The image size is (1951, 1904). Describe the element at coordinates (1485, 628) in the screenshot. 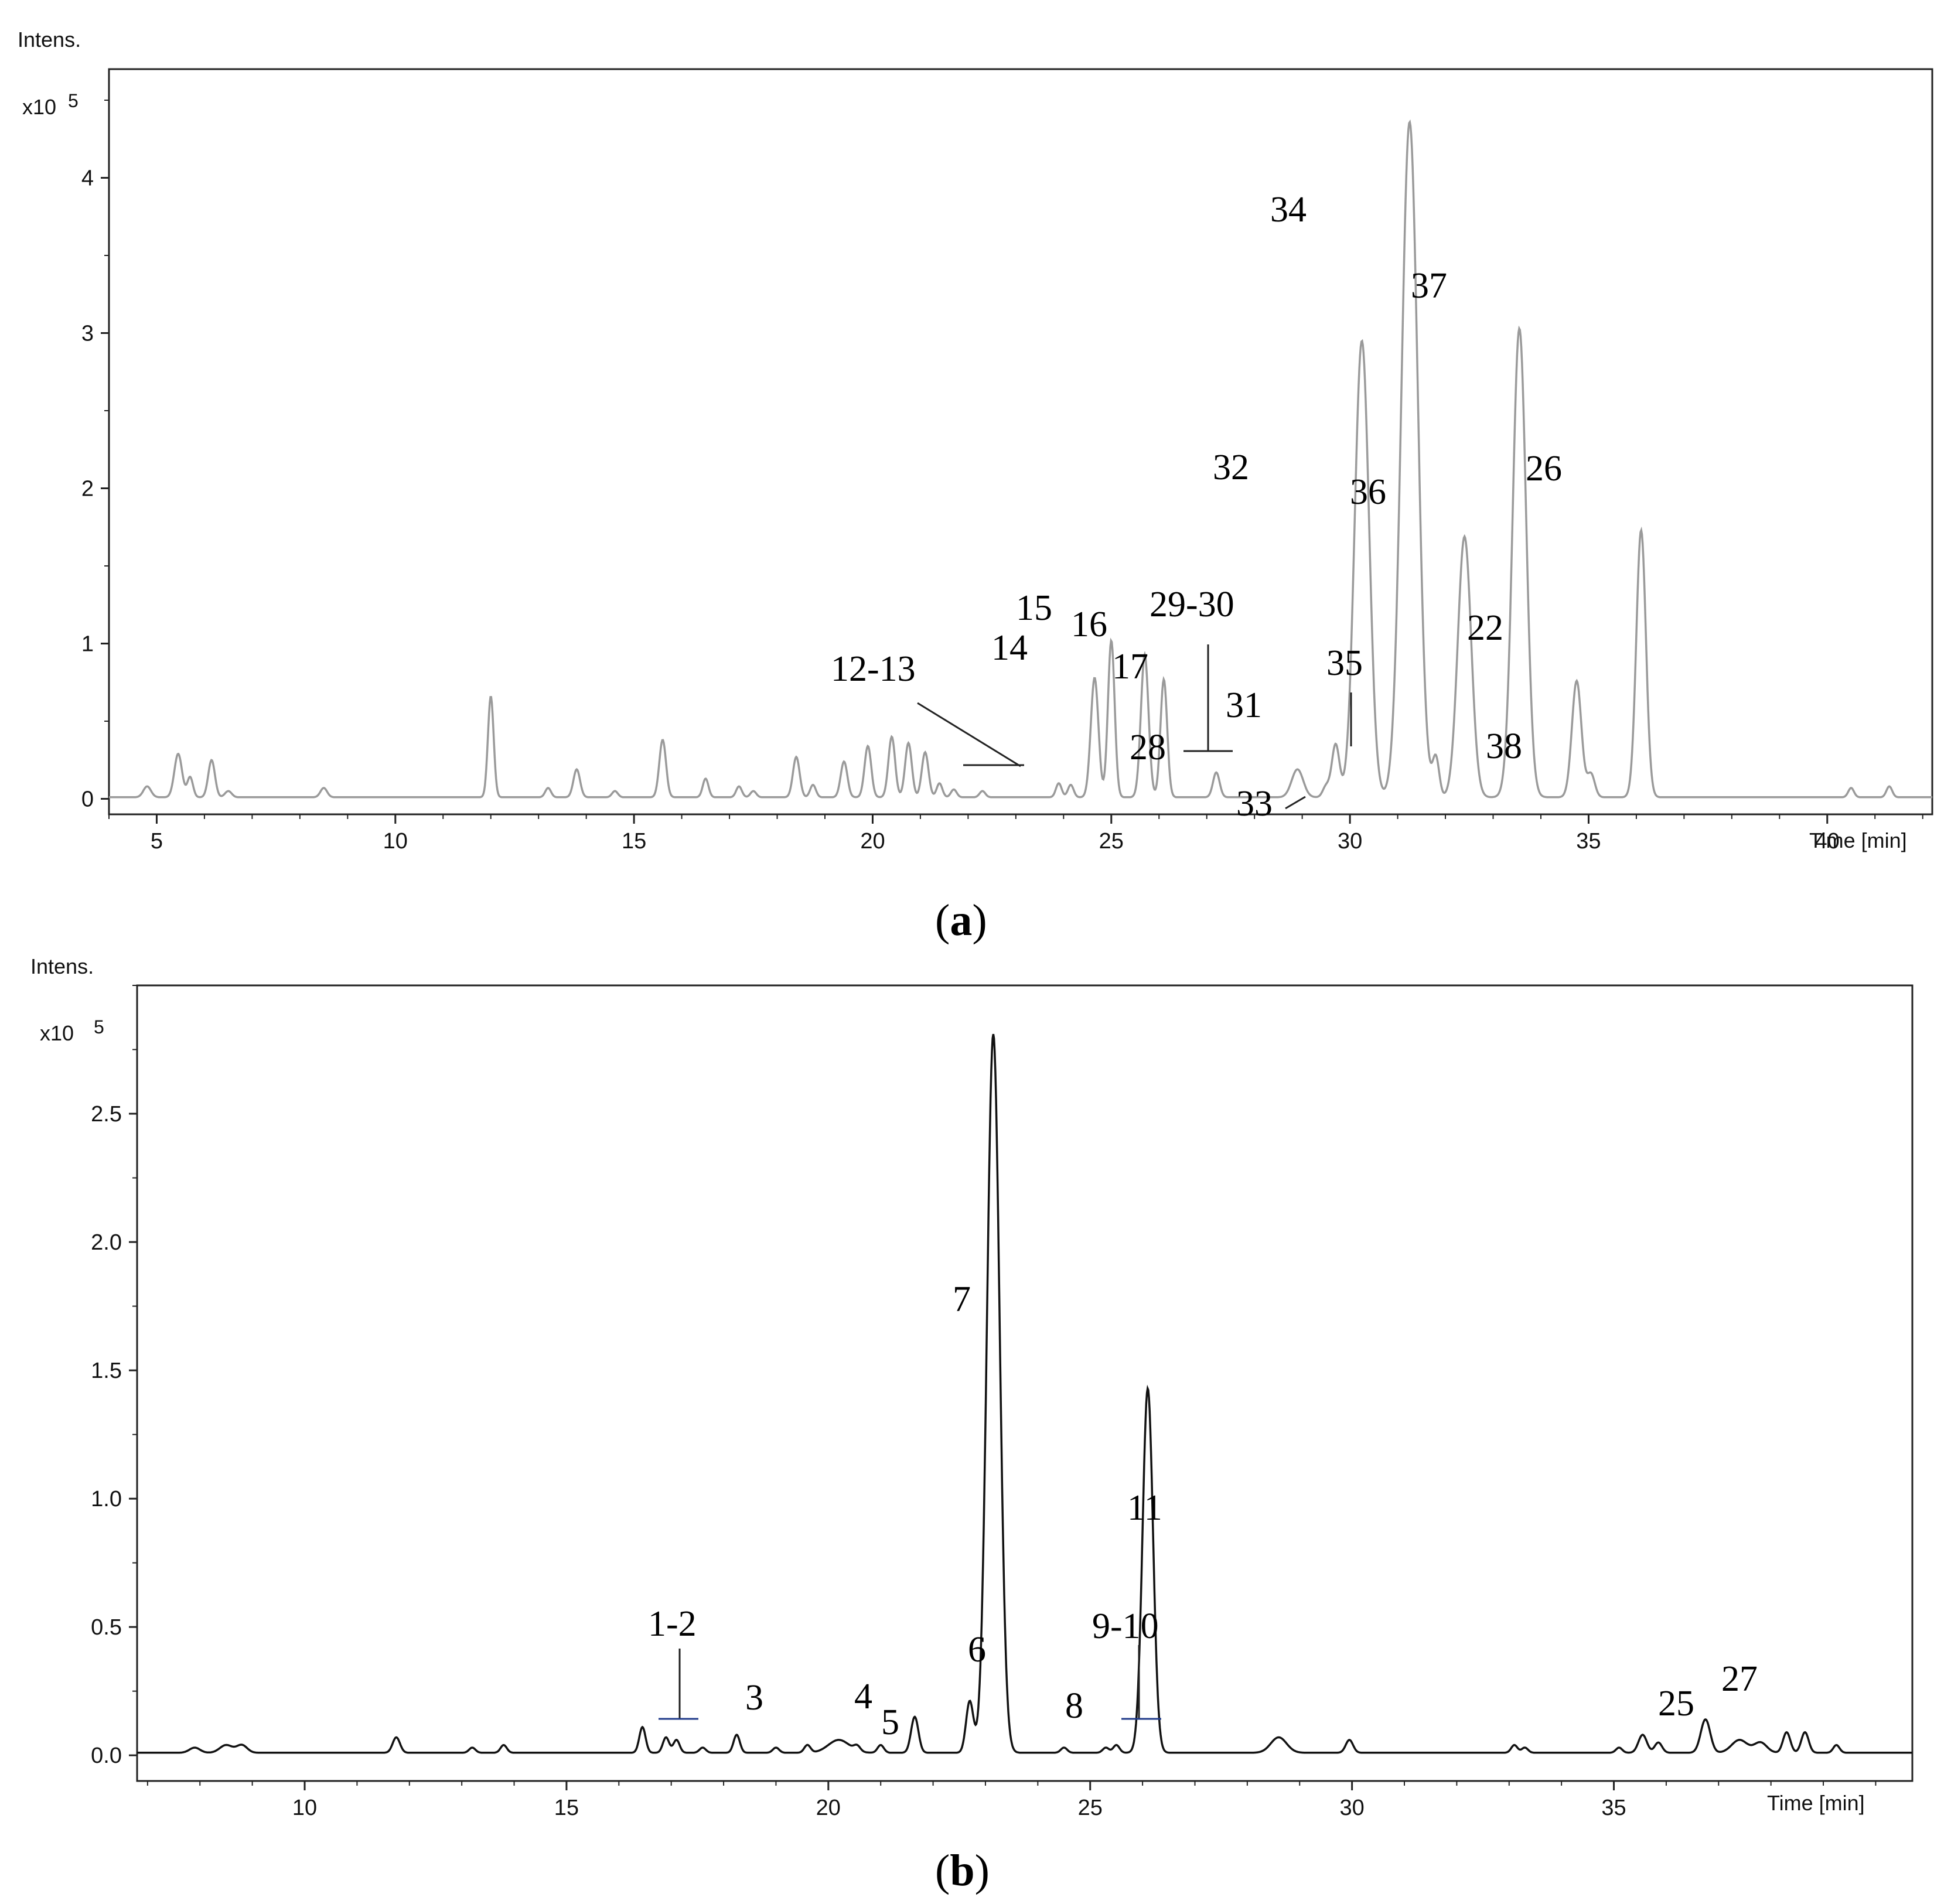

I see `peak-label-22: 22` at that location.